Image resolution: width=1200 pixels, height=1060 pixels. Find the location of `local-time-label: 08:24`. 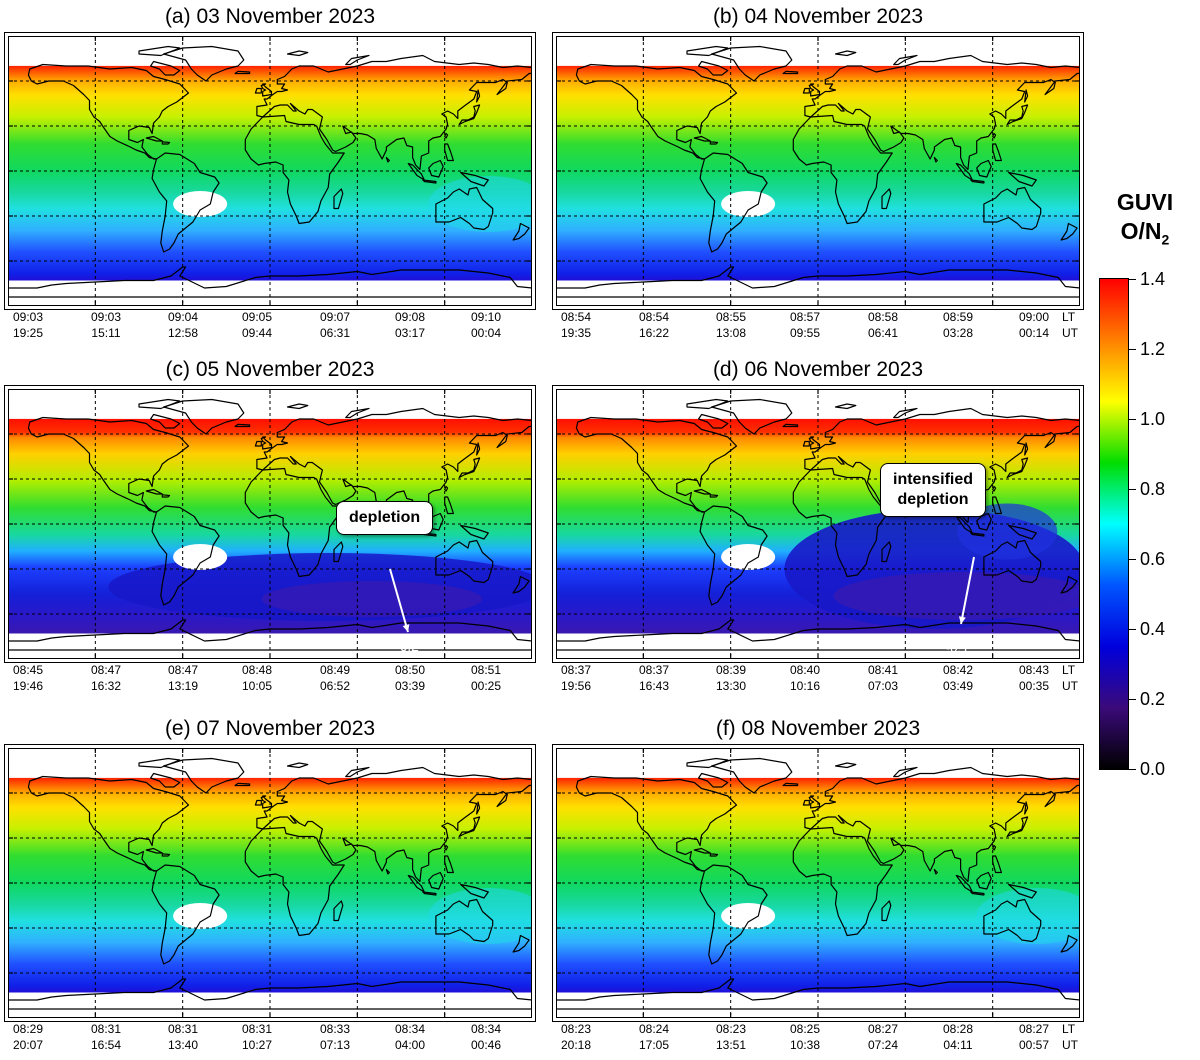

local-time-label: 08:24 is located at coordinates (654, 1029).